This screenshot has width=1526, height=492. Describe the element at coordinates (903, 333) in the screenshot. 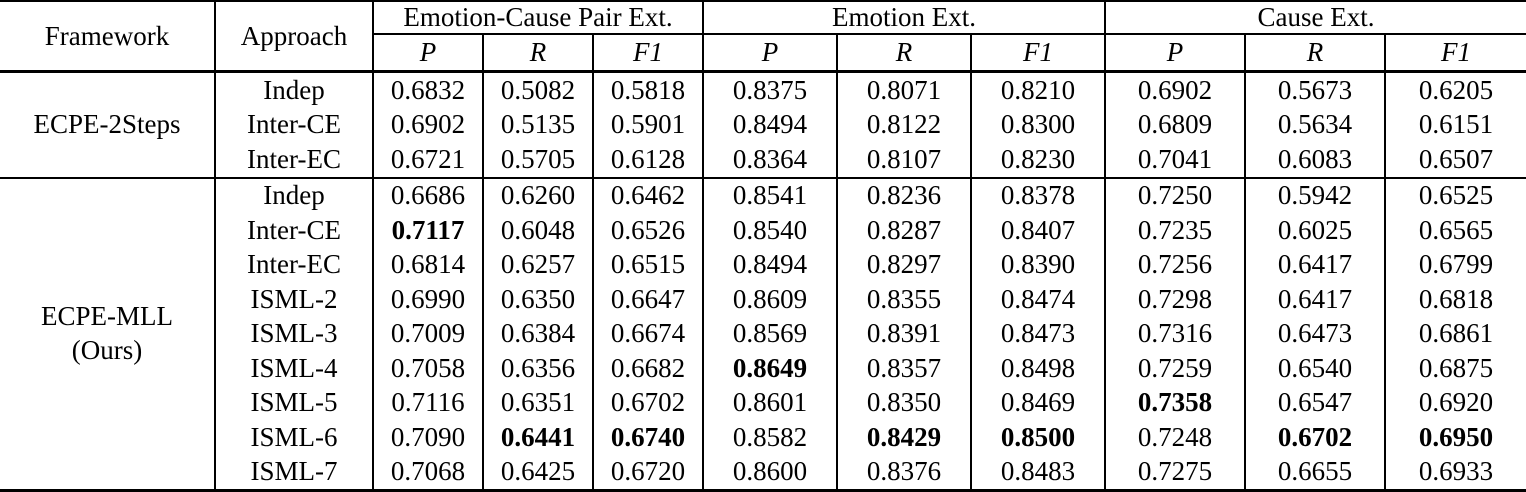

I see `value-cell: 0.8391` at that location.